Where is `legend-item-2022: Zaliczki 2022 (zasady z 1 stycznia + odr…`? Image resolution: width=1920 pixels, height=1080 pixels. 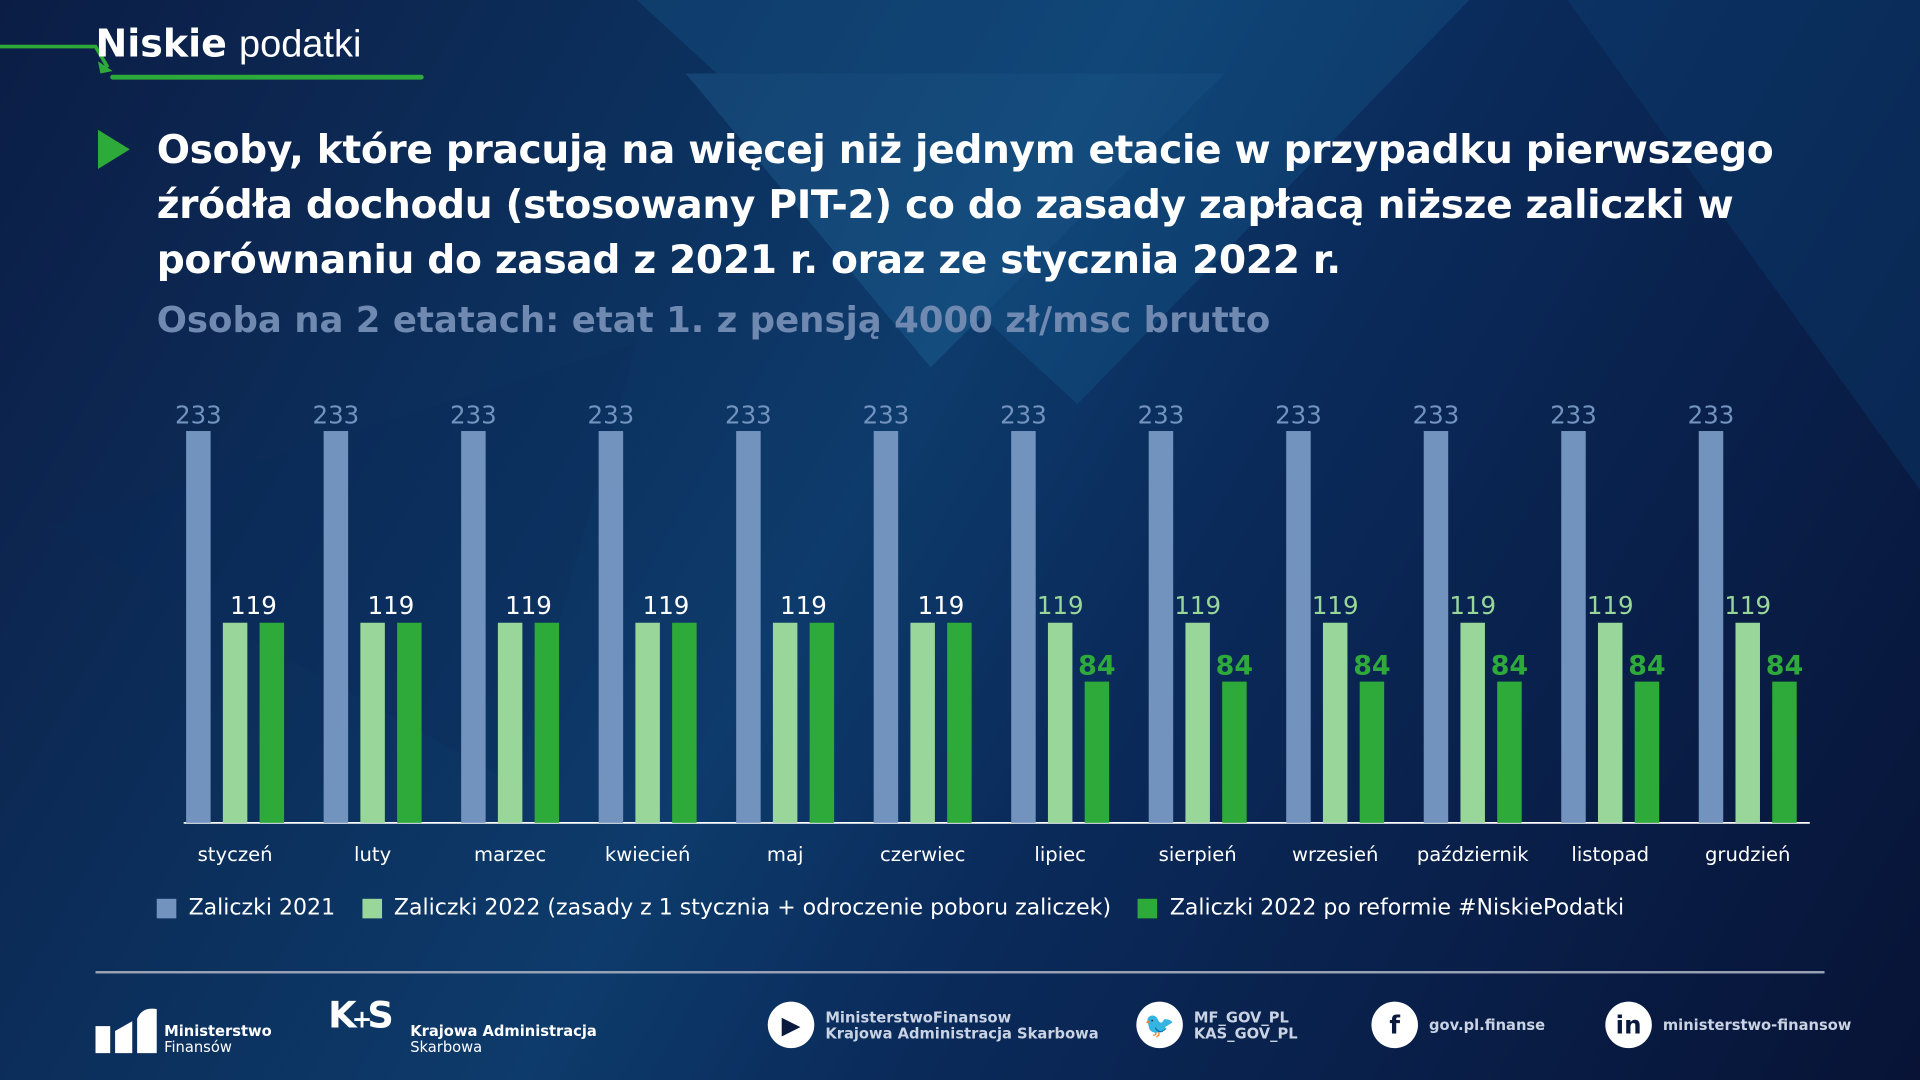 legend-item-2022: Zaliczki 2022 (zasady z 1 stycznia + odr… is located at coordinates (736, 908).